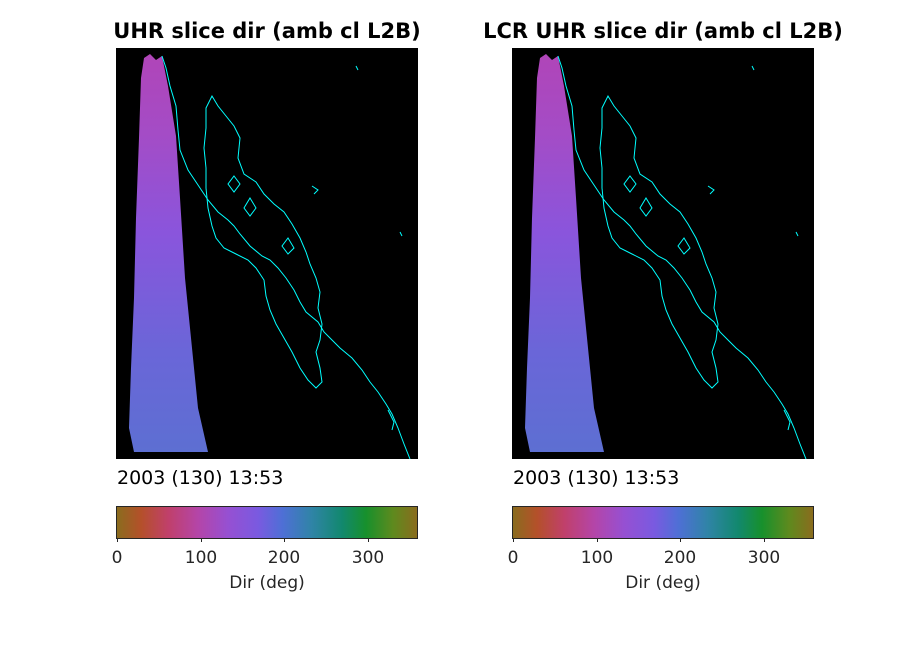  I want to click on panel-title: UHR slice dir (amb cl L2B), so click(267, 31).